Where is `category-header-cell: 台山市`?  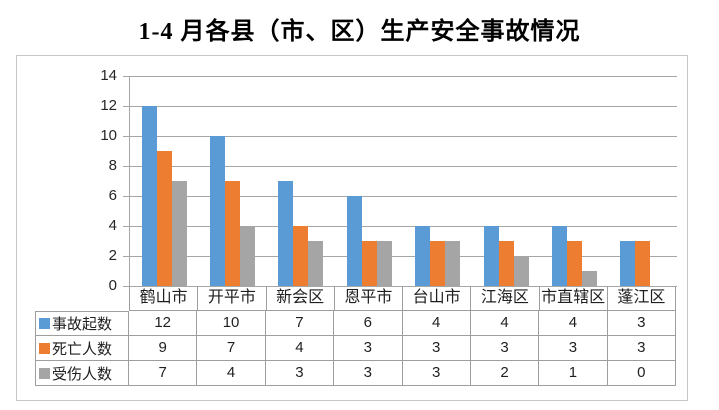 category-header-cell: 台山市 is located at coordinates (437, 298).